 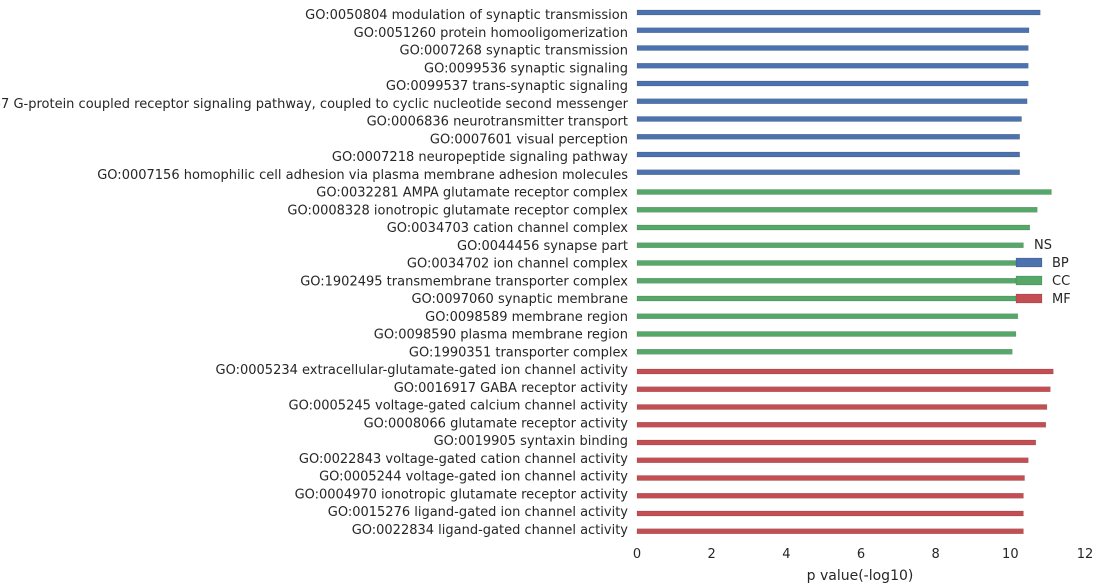 I want to click on category-label: GO:0007601 visual perception, so click(x=529, y=139).